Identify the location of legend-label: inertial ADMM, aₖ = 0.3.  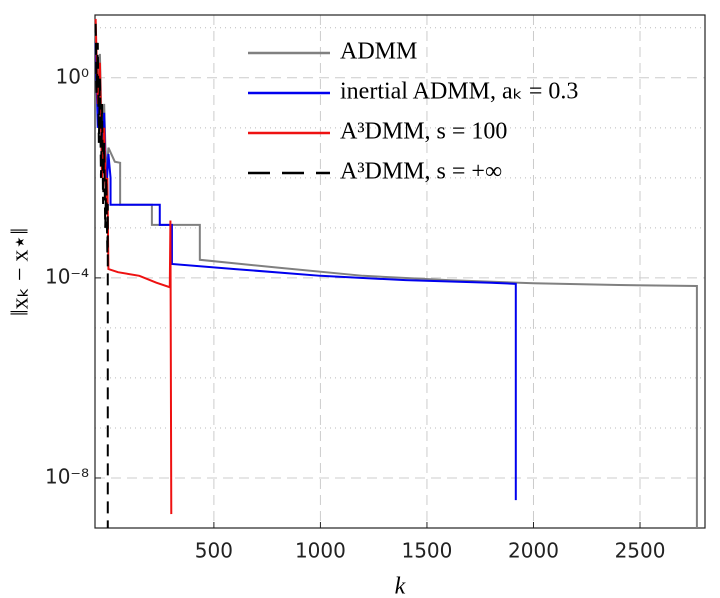
(459, 92).